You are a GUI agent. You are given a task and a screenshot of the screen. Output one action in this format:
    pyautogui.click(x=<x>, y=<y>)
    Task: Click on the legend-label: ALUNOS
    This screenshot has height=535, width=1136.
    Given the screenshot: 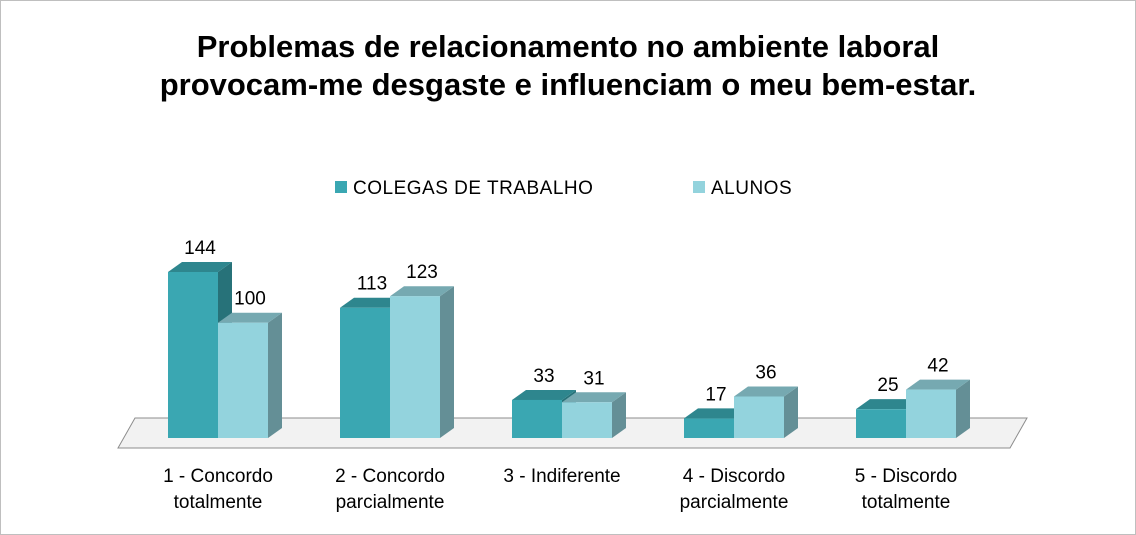 What is the action you would take?
    pyautogui.click(x=751, y=188)
    